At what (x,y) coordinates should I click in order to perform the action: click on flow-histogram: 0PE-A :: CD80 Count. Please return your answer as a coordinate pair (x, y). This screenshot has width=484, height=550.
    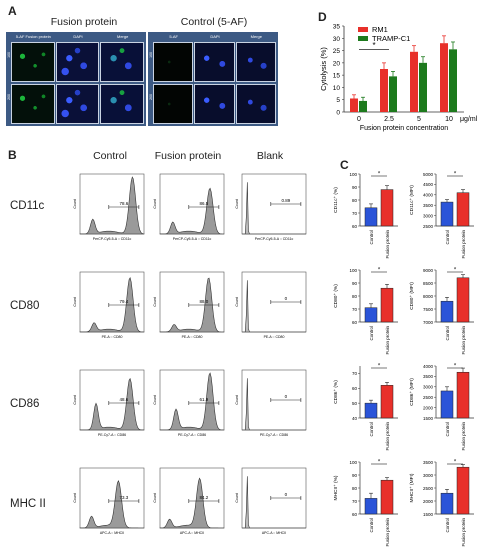
    Looking at the image, I should click on (271, 305).